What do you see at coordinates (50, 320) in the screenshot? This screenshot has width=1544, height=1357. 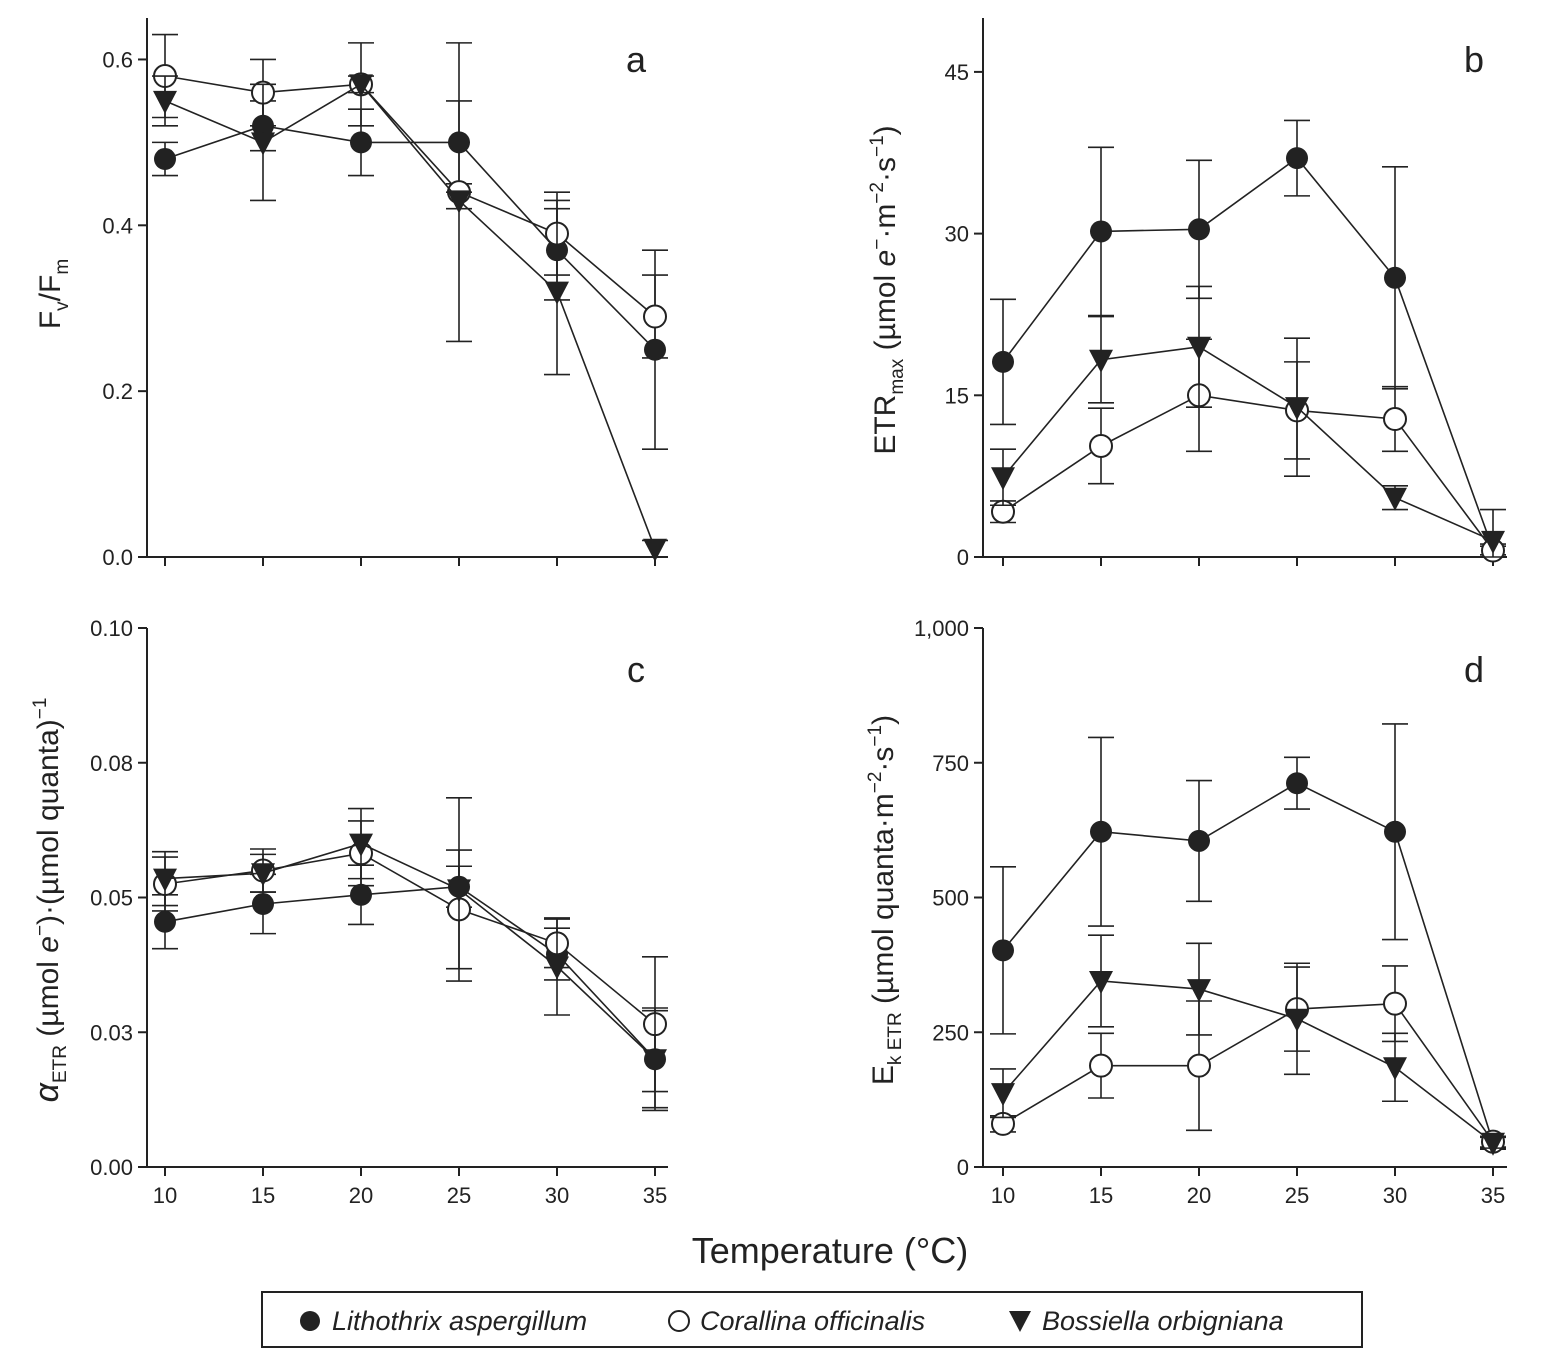 I see `ylabel-a-main1: F` at bounding box center [50, 320].